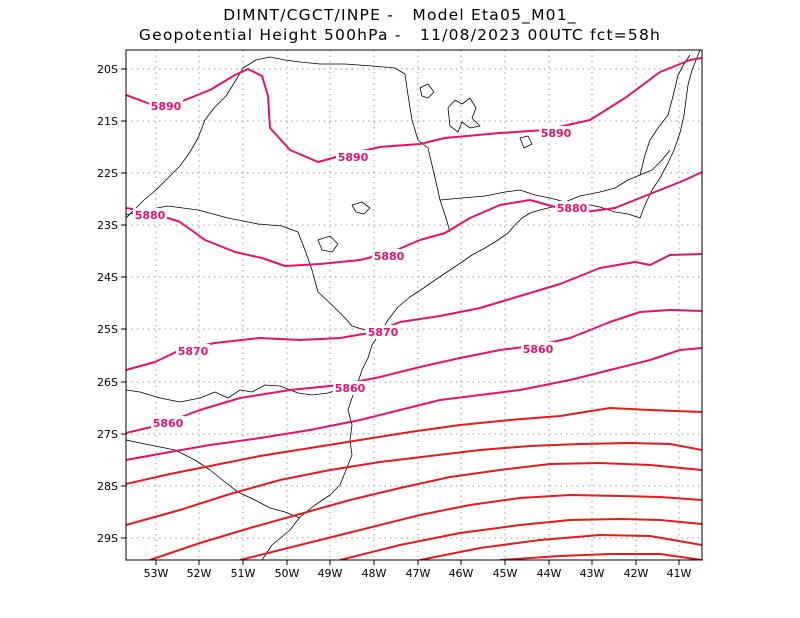  I want to click on longitude-axis: 53W 52W 51W 50W 49W 48W 47W 46W 45W 44W 43W 42W 41W, so click(418, 570).